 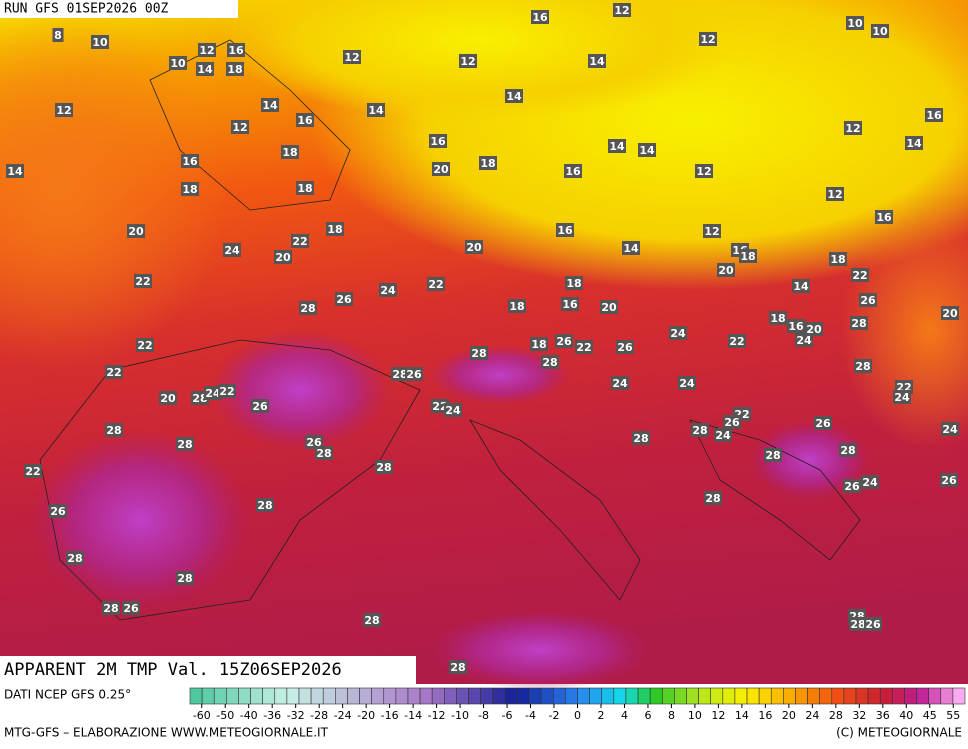 I want to click on colorbar-tick-label: -14, so click(x=413, y=715).